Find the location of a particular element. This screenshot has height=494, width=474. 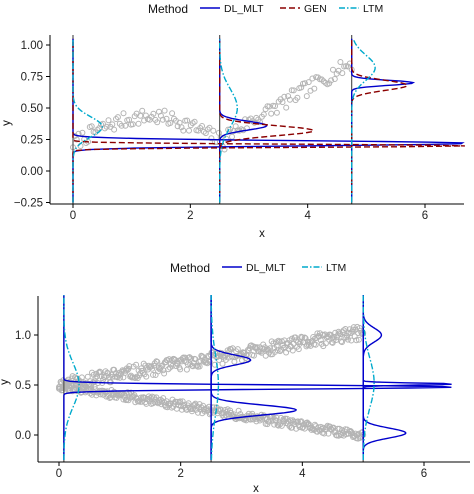

y-tick-label: 1.00 is located at coordinates (32, 46).